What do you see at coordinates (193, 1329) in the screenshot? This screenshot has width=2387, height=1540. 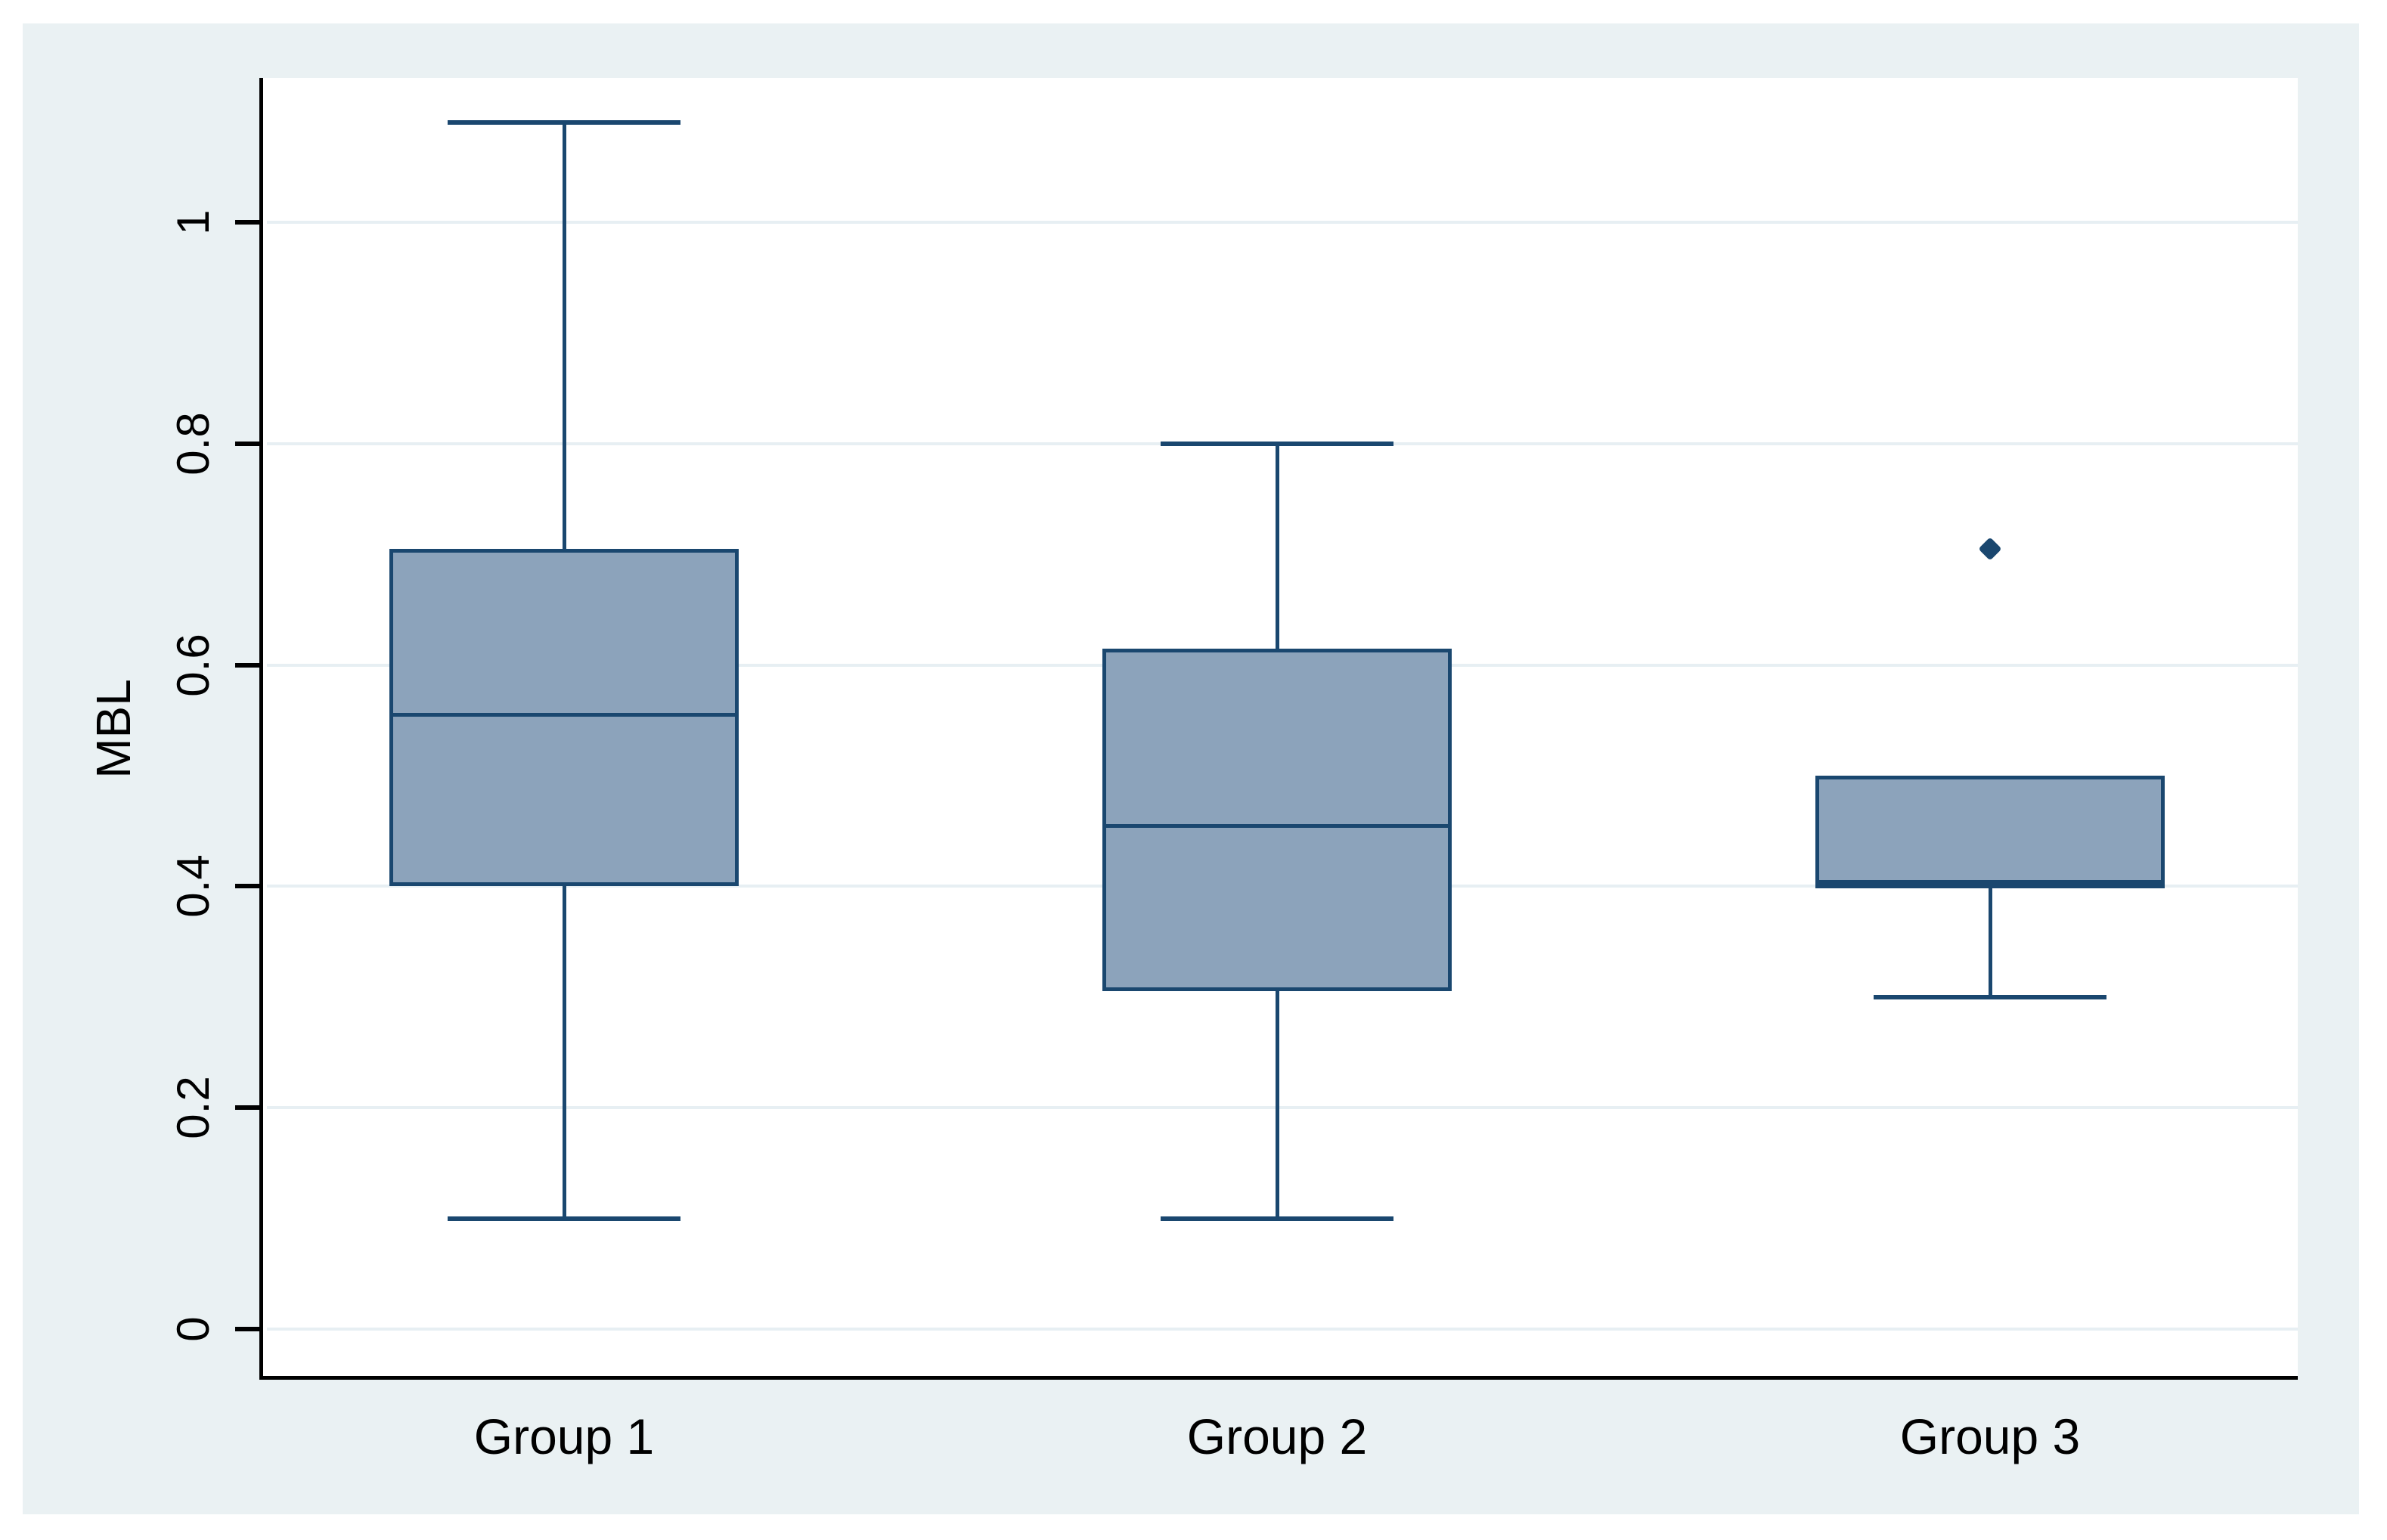 I see `y-tick-label: 0` at bounding box center [193, 1329].